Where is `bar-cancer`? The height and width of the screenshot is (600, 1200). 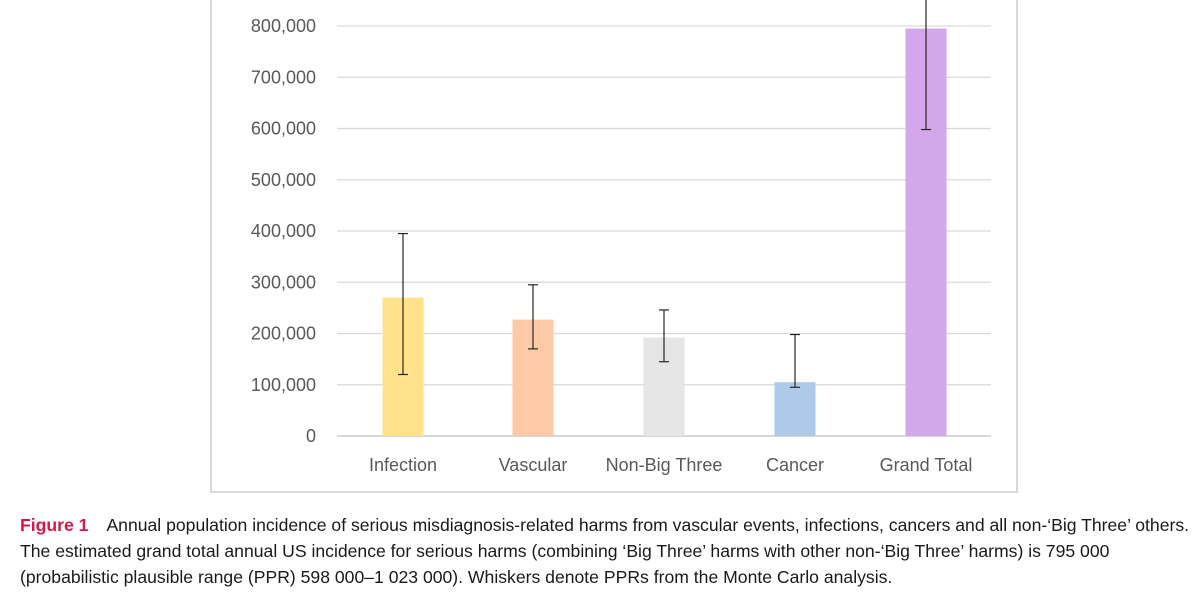 bar-cancer is located at coordinates (795, 409).